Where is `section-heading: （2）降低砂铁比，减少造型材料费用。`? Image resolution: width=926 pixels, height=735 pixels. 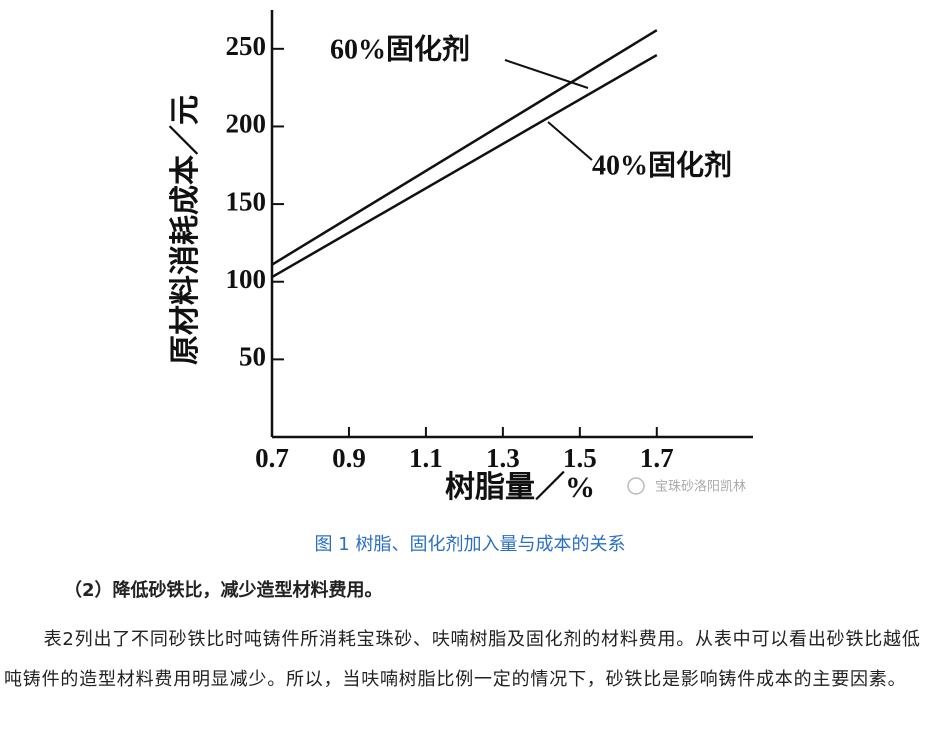 section-heading: （2）降低砂铁比，减少造型材料费用。 is located at coordinates (223, 590).